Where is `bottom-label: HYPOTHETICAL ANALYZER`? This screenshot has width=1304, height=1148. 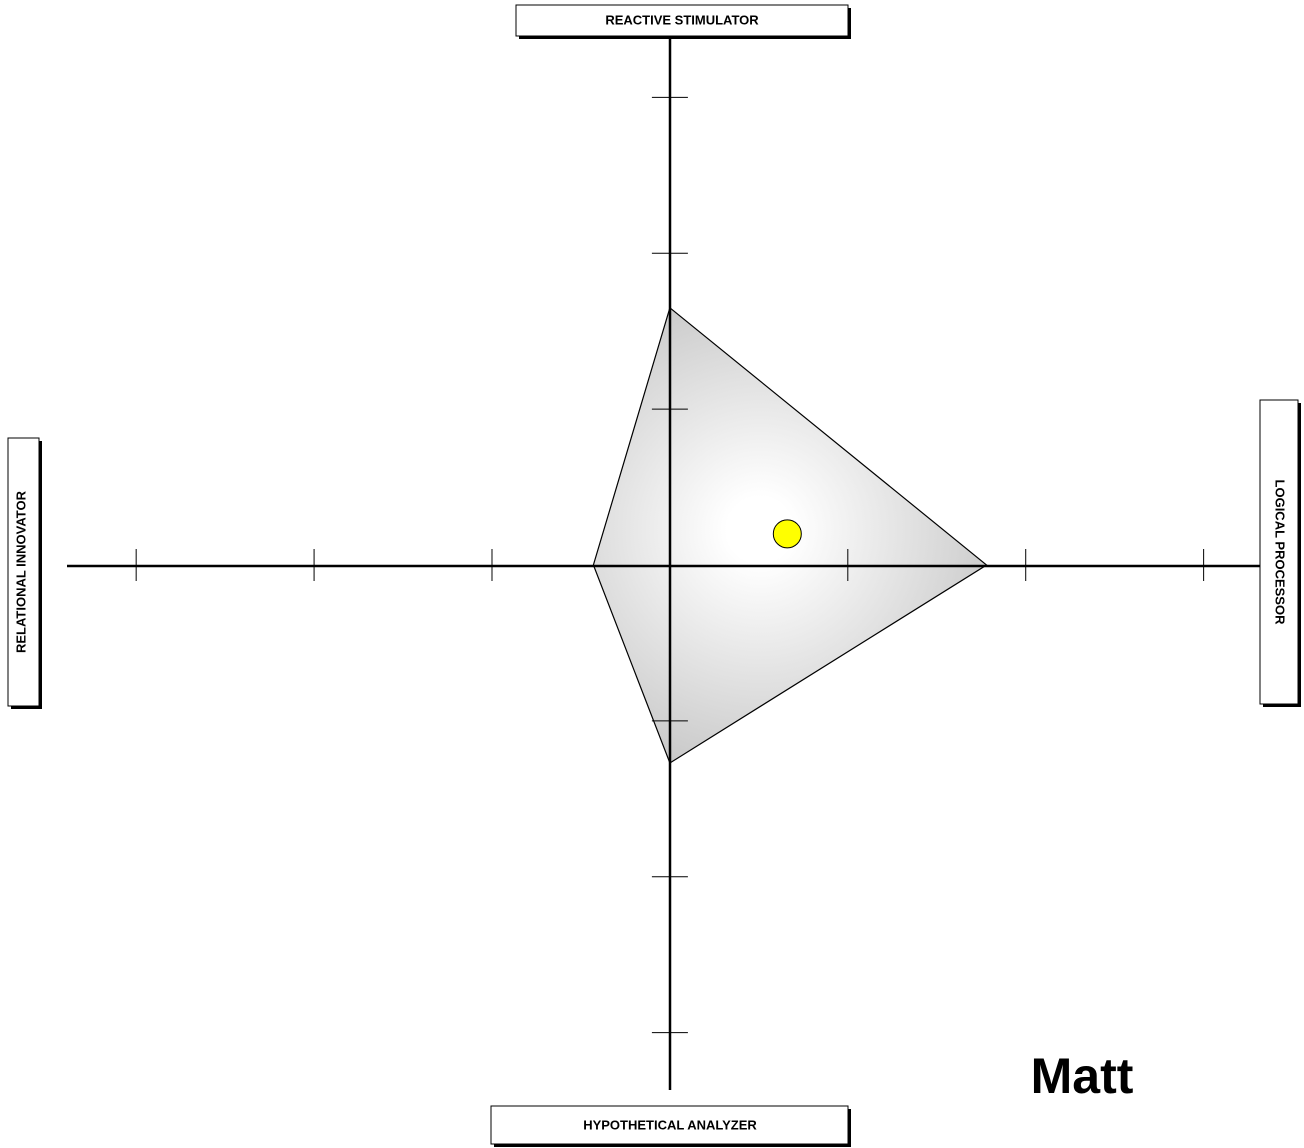
bottom-label: HYPOTHETICAL ANALYZER is located at coordinates (670, 1124).